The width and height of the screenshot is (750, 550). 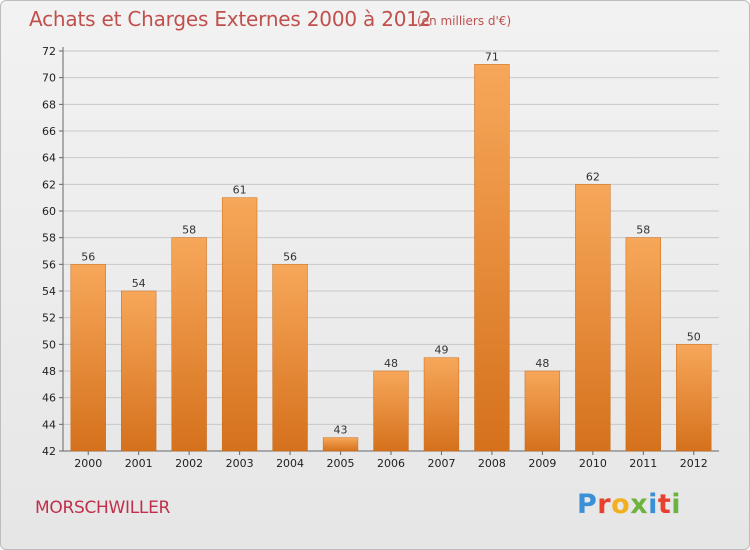 What do you see at coordinates (103, 508) in the screenshot?
I see `commune-name: MORSCHWILLER` at bounding box center [103, 508].